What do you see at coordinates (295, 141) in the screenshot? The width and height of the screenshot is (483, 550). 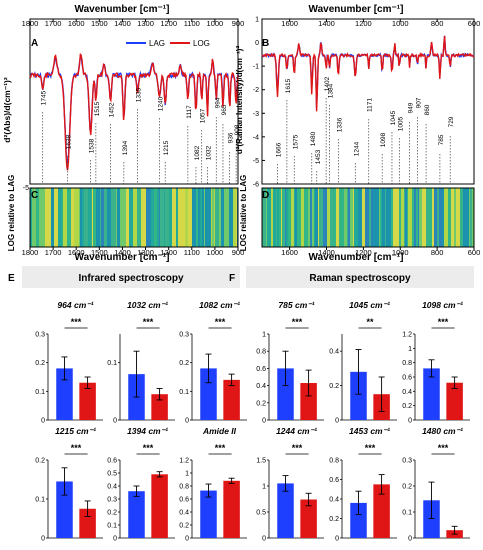 I see `panel-b-peak-label: 1575` at bounding box center [295, 141].